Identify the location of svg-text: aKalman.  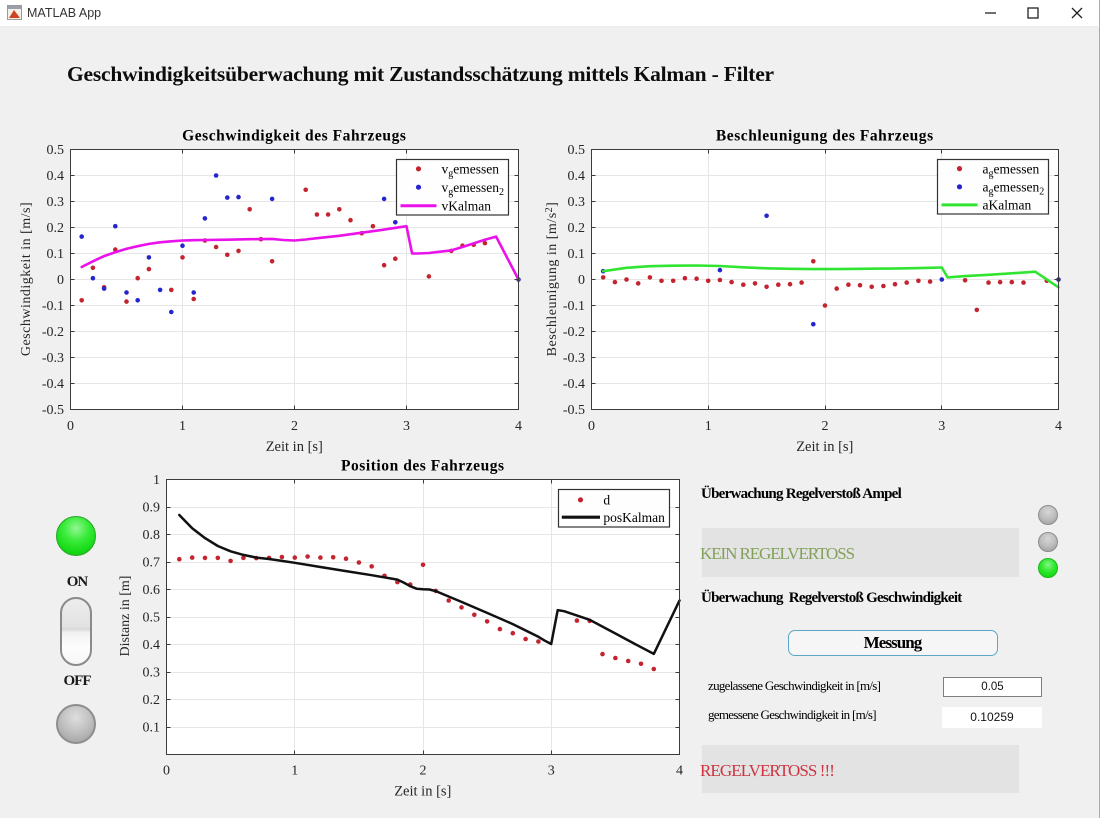
(1007, 205).